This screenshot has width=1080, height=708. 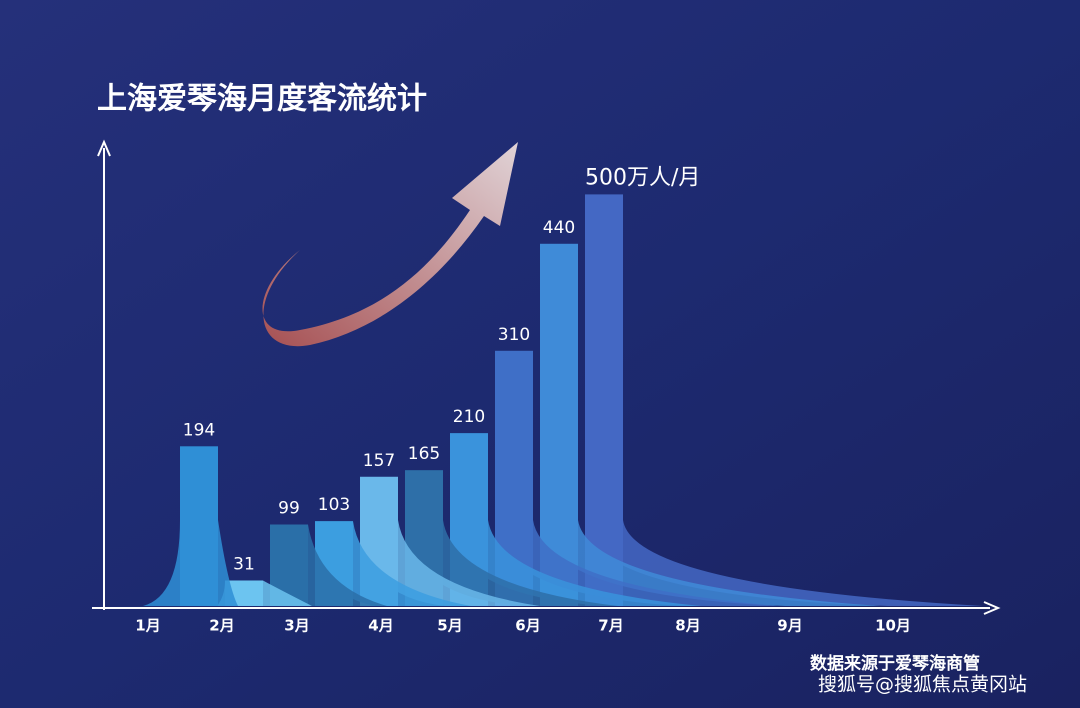 I want to click on x-tick-label: 6月, so click(x=527, y=626).